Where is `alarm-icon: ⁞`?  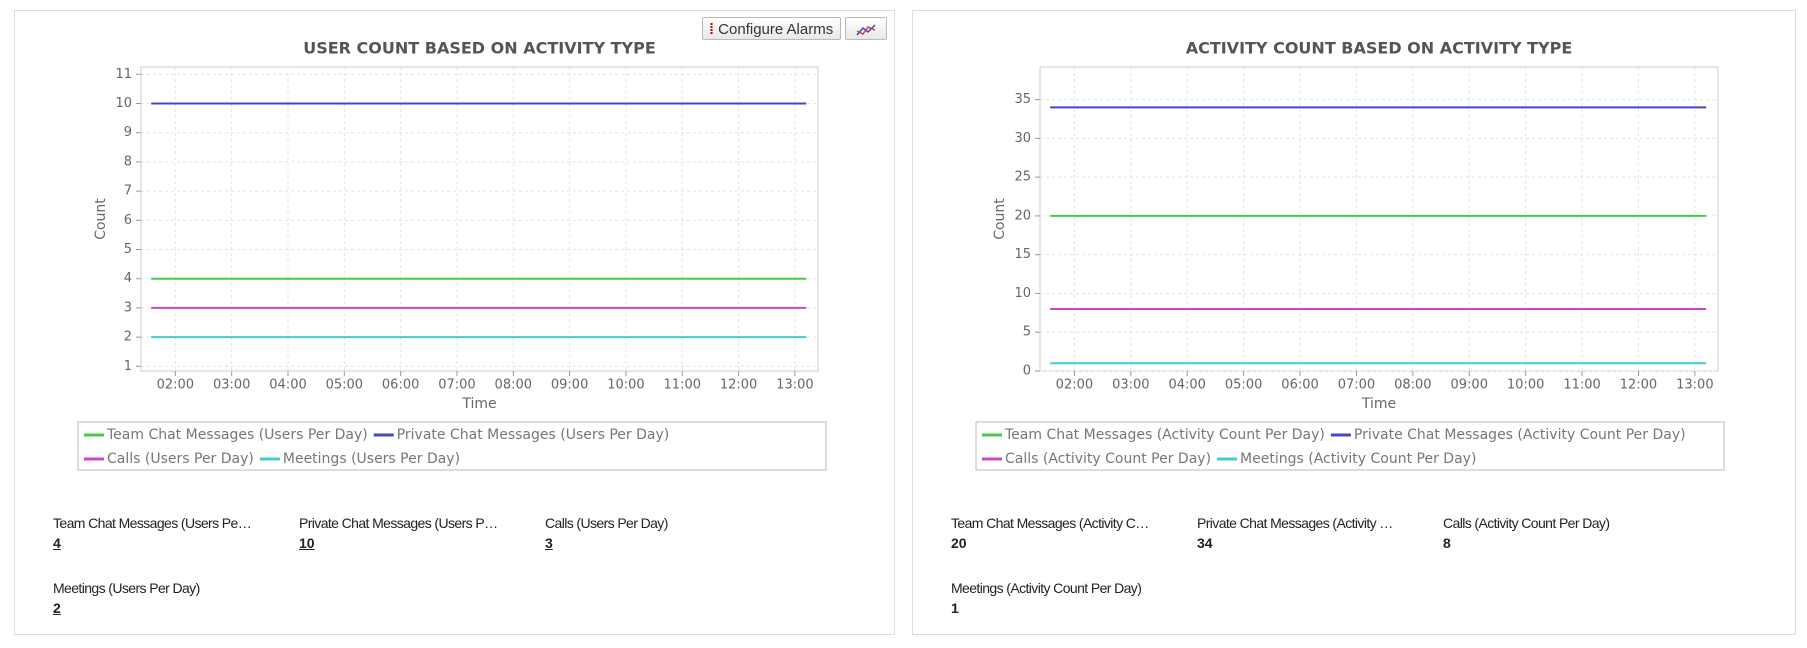
alarm-icon: ⁞ is located at coordinates (711, 29).